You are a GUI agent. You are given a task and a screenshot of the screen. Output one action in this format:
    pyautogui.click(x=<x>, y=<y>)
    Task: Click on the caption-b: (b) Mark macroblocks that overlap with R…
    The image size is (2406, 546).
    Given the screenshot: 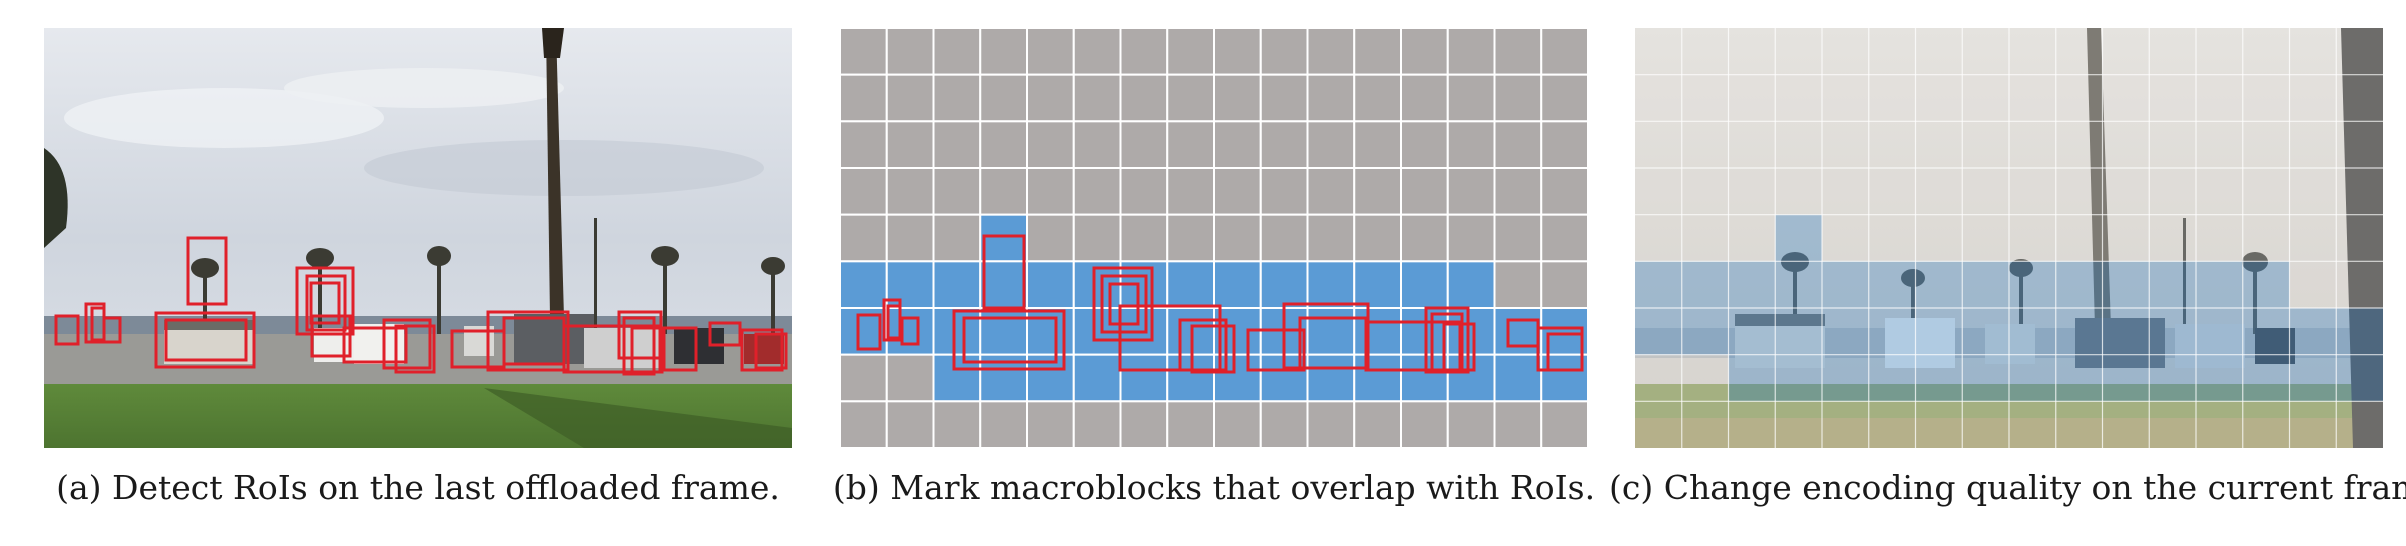 What is the action you would take?
    pyautogui.click(x=1214, y=487)
    